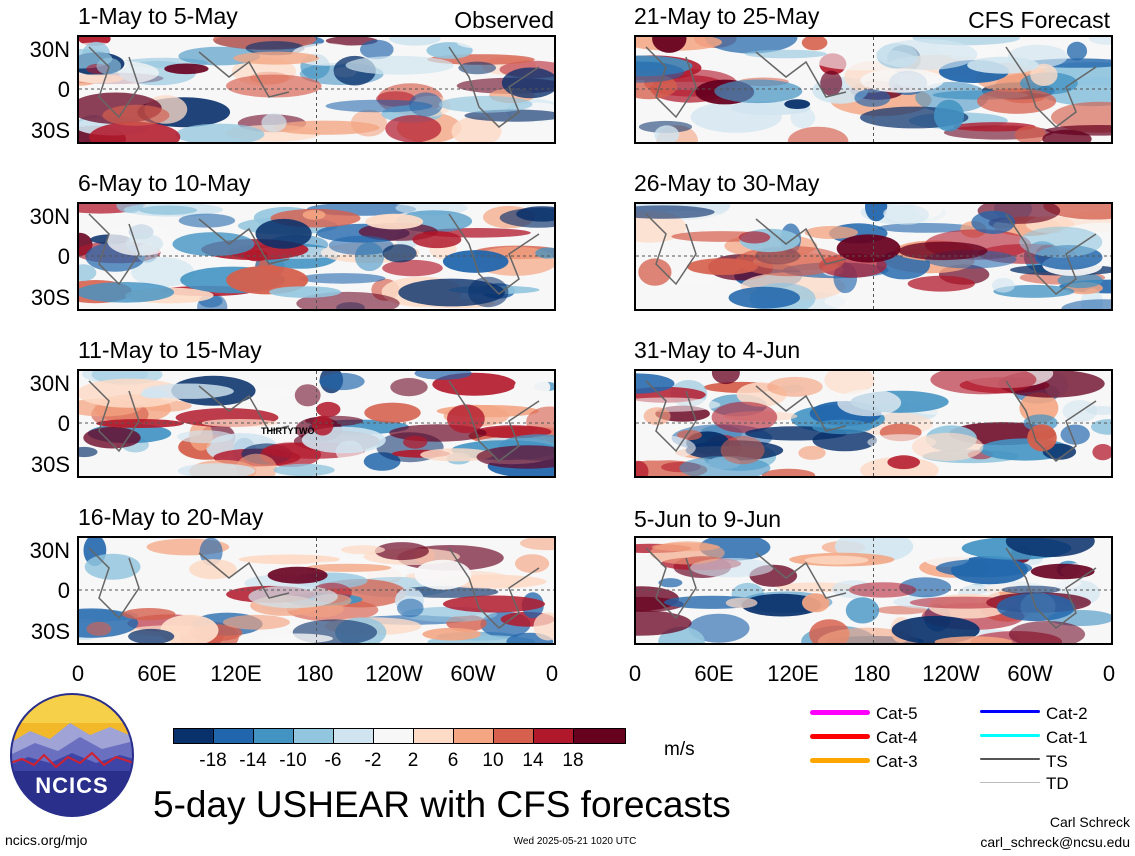 Image resolution: width=1135 pixels, height=856 pixels. What do you see at coordinates (717, 350) in the screenshot?
I see `fcst-panel-3-title: 31-May to 4-Jun` at bounding box center [717, 350].